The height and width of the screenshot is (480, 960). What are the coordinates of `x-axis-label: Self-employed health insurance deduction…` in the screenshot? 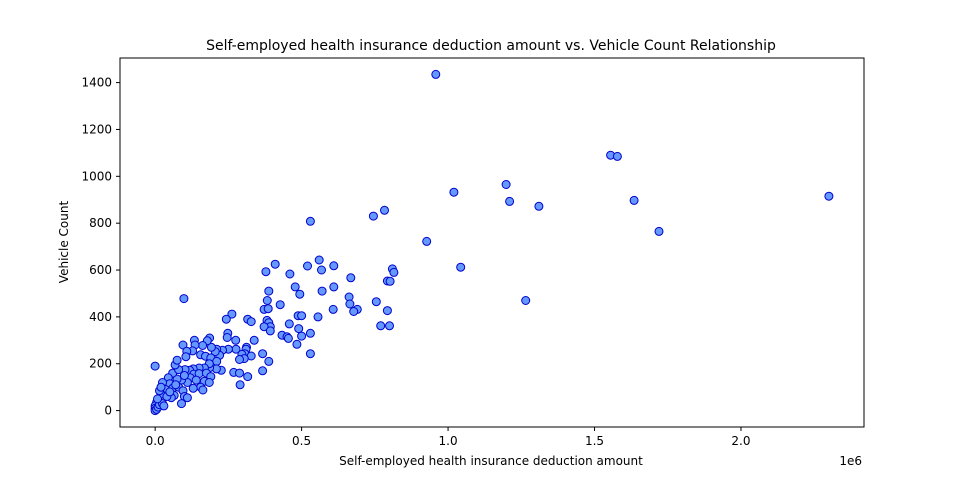 It's located at (491, 461).